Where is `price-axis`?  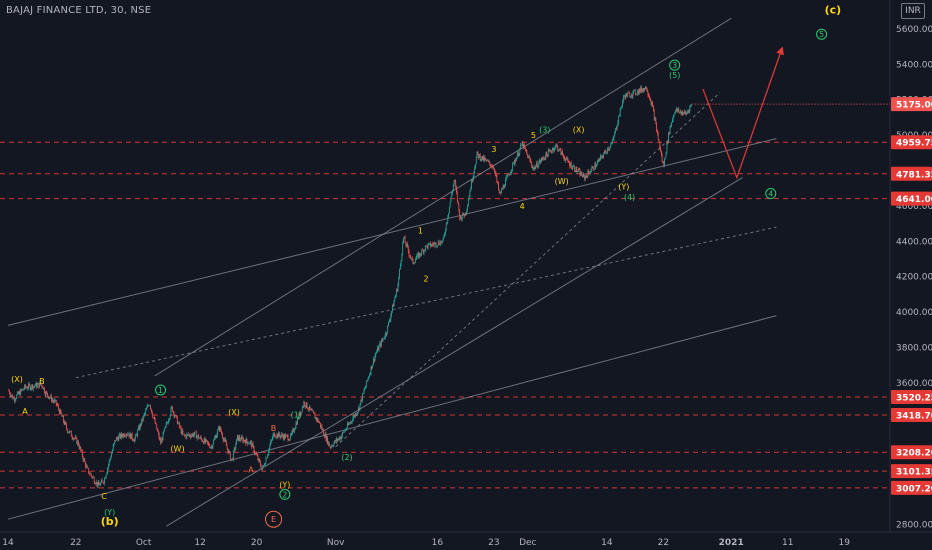 price-axis is located at coordinates (911, 266).